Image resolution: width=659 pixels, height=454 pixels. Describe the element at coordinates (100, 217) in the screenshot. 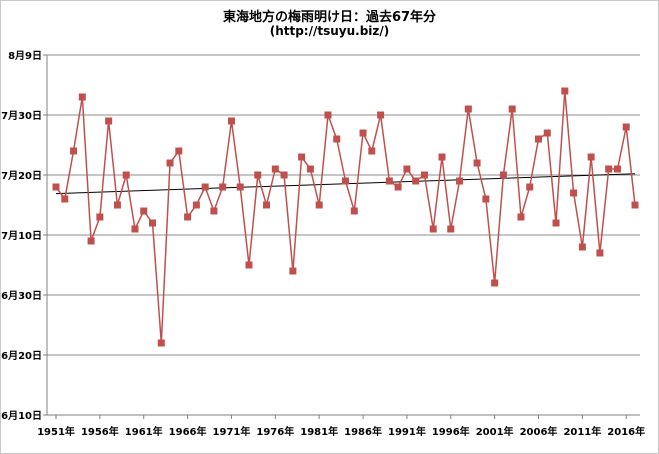

I see `data-point-1956` at that location.